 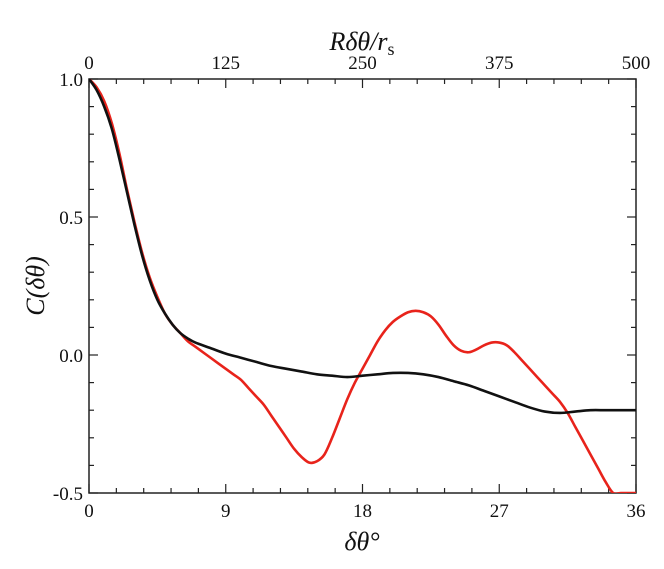 I want to click on x-tick-label: 27, so click(x=499, y=511).